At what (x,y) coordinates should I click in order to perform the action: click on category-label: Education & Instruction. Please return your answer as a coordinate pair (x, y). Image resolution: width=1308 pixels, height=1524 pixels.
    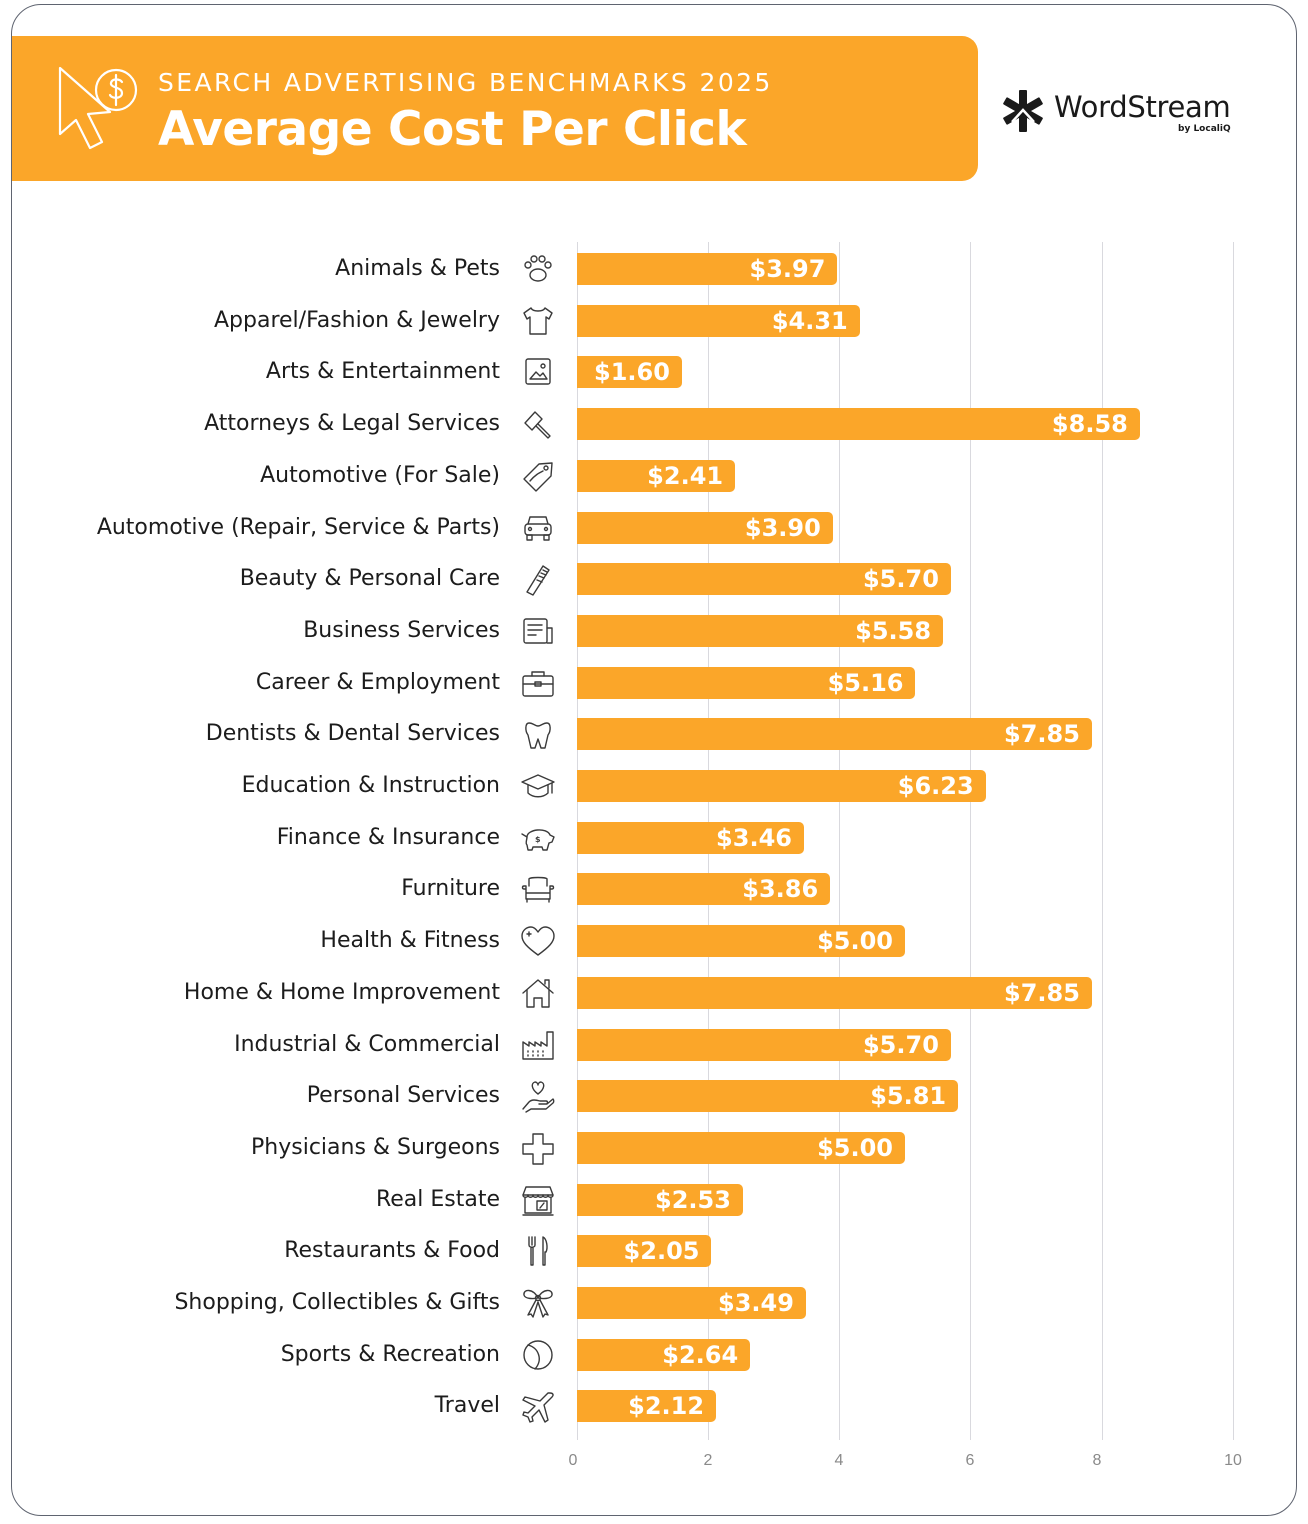
    Looking at the image, I should click on (370, 785).